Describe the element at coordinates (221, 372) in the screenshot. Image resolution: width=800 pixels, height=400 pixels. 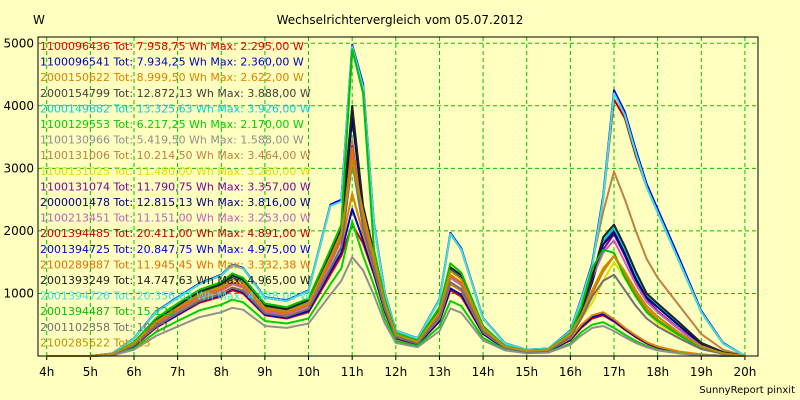
I see `x-tick-label: 8h` at that location.